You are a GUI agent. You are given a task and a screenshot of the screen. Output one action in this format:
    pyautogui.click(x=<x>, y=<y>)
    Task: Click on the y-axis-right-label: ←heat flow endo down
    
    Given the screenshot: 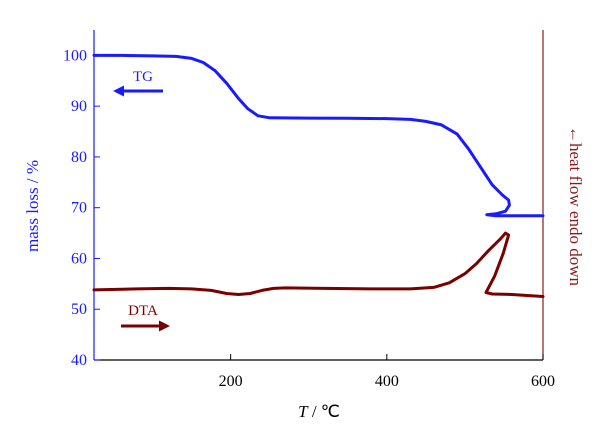 What is the action you would take?
    pyautogui.click(x=575, y=206)
    